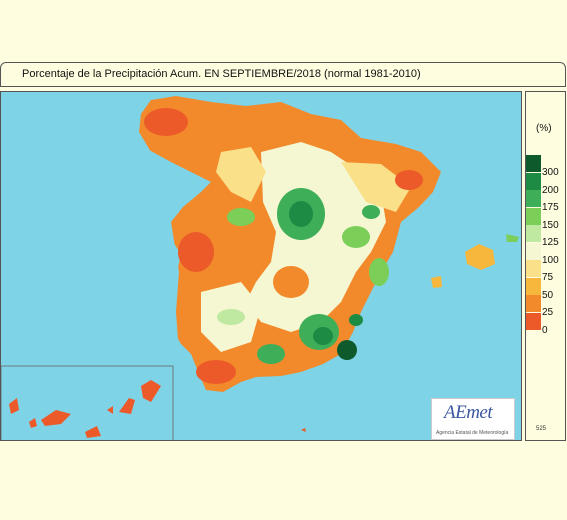 This screenshot has width=567, height=520. I want to click on red-zone-west, so click(196, 252).